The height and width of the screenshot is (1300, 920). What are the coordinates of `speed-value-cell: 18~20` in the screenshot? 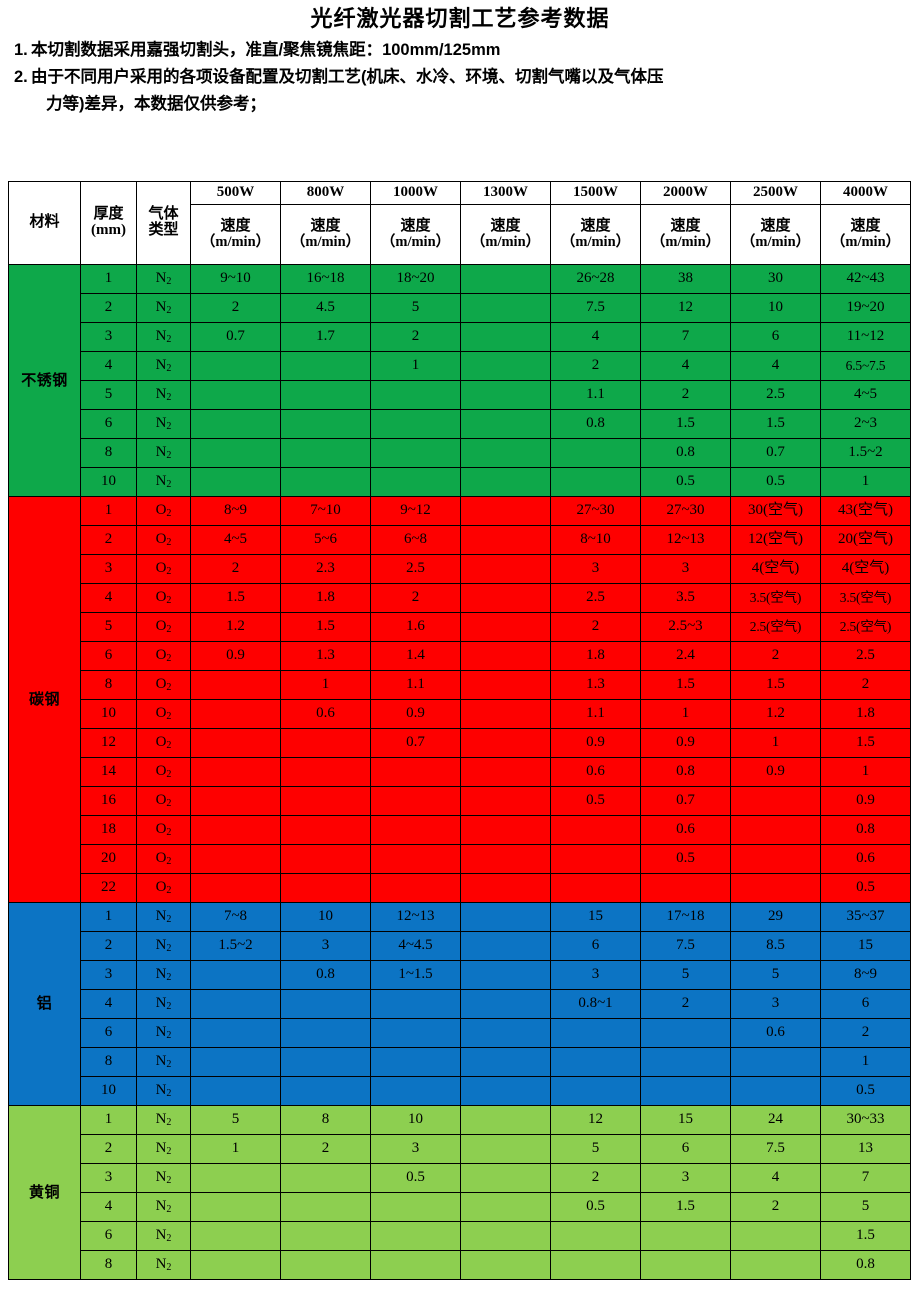 It's located at (415, 279).